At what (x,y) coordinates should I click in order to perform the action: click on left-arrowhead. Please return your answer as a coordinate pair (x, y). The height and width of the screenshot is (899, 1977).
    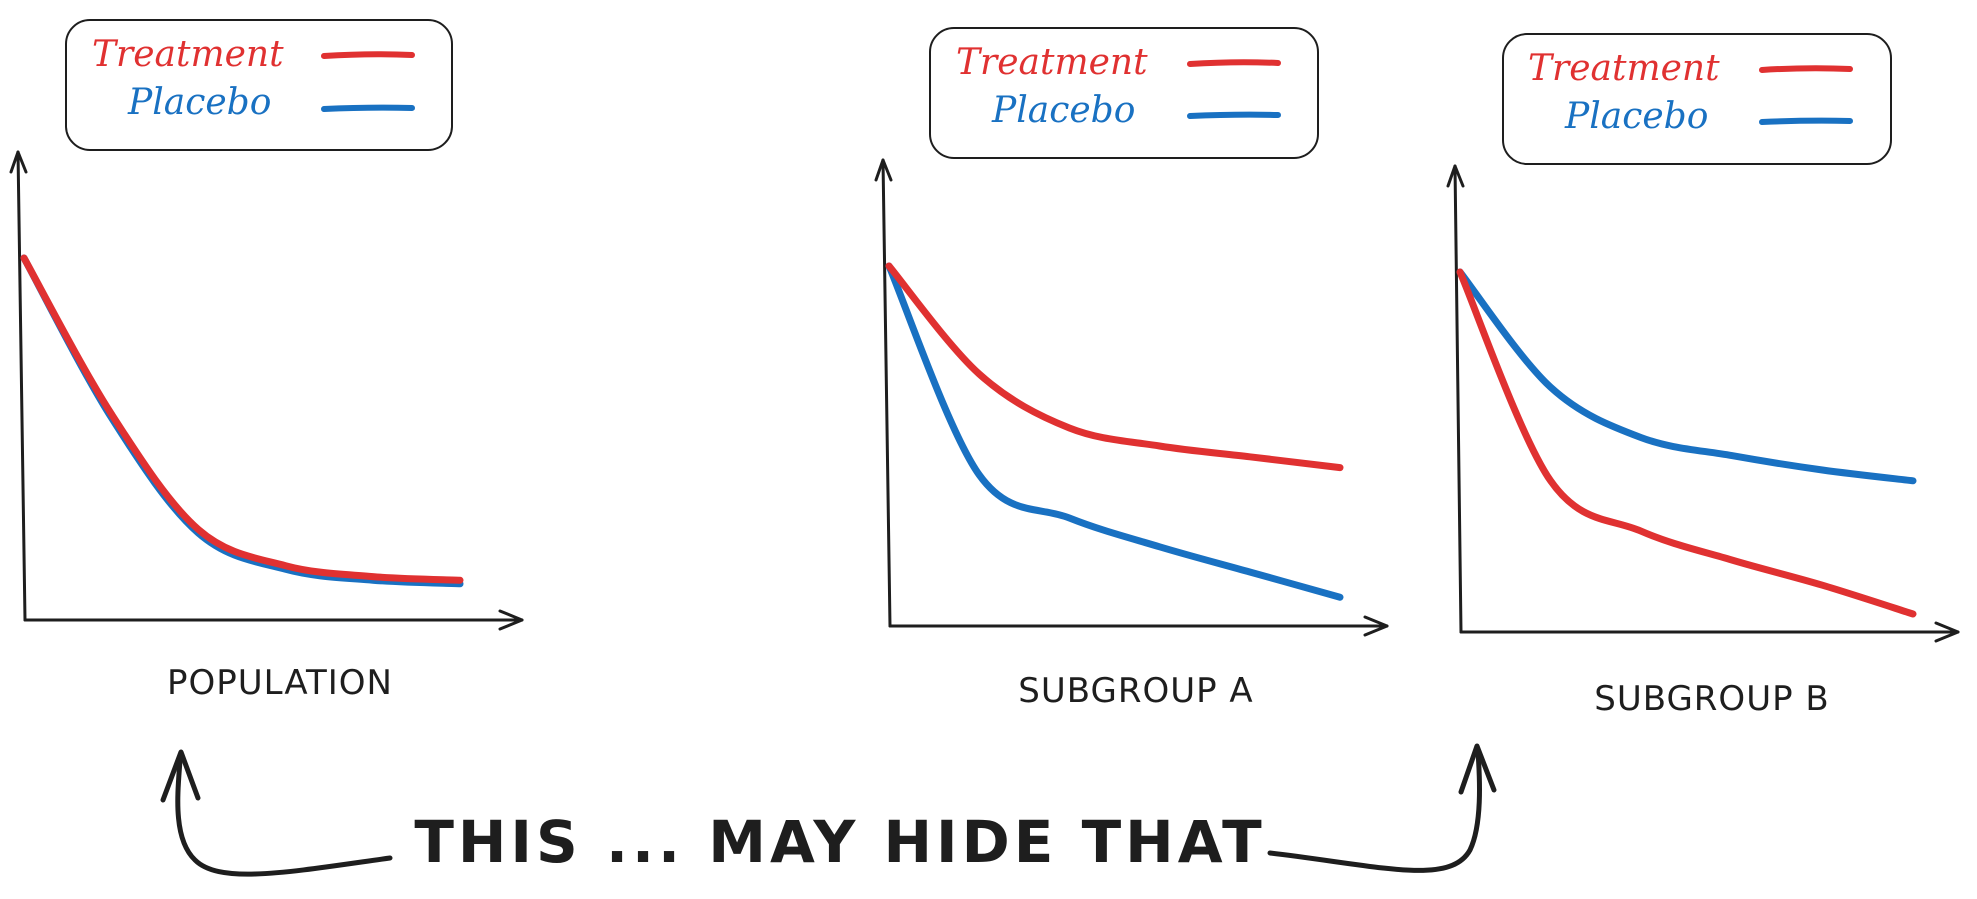
    Looking at the image, I should click on (180, 776).